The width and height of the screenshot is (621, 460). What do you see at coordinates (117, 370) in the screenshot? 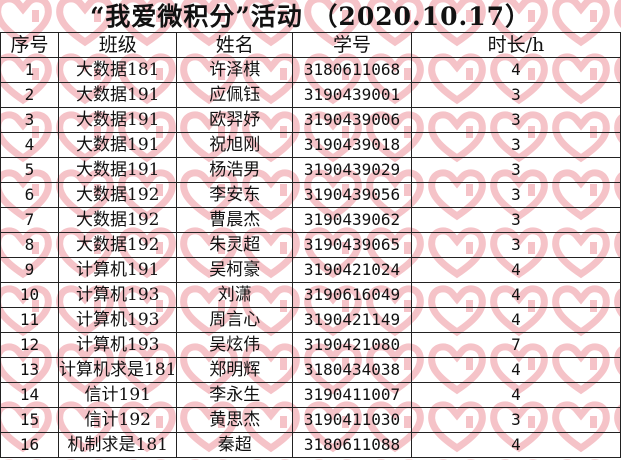
I see `cell-class: 计算机求是181` at bounding box center [117, 370].